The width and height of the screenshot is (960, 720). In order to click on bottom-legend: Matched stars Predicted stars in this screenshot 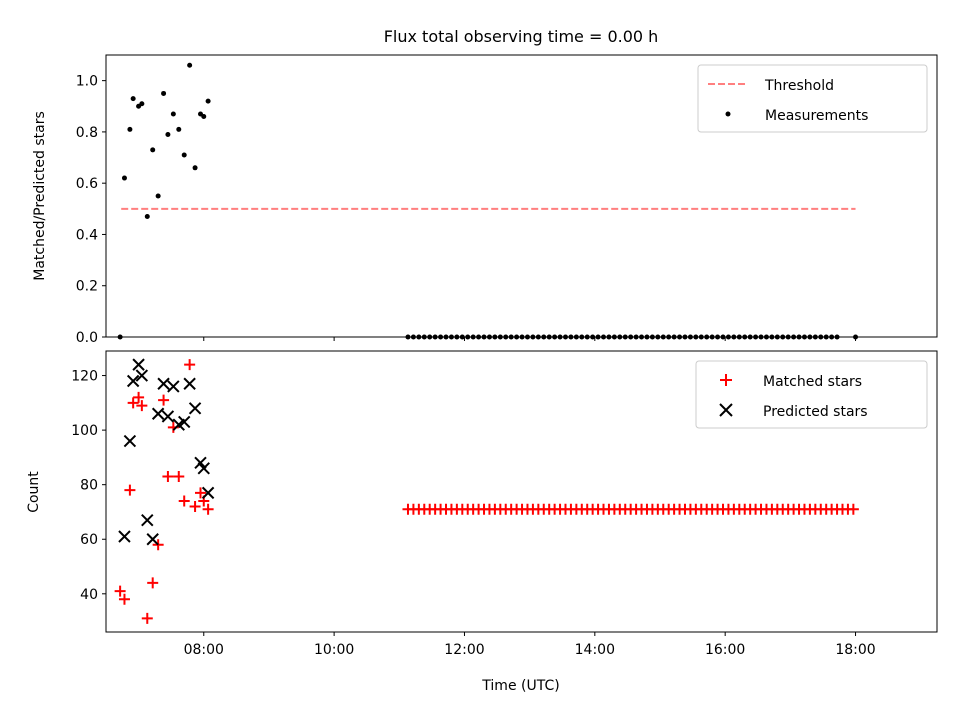, I will do `click(811, 394)`.